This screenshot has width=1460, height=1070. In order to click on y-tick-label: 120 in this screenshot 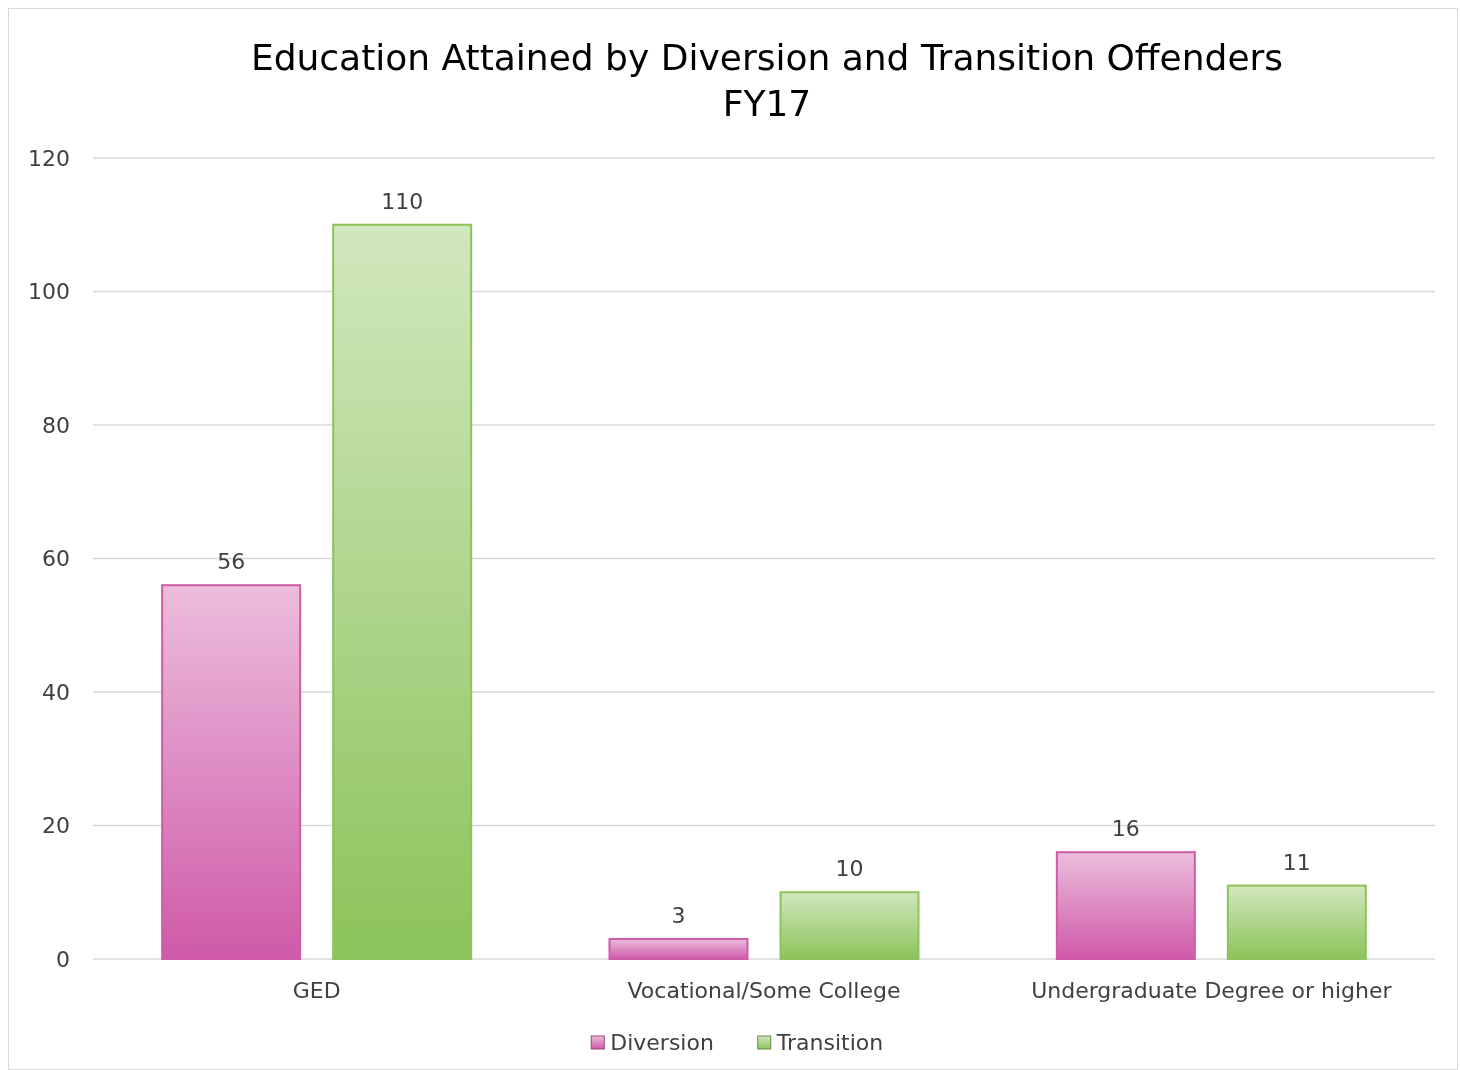, I will do `click(49, 158)`.